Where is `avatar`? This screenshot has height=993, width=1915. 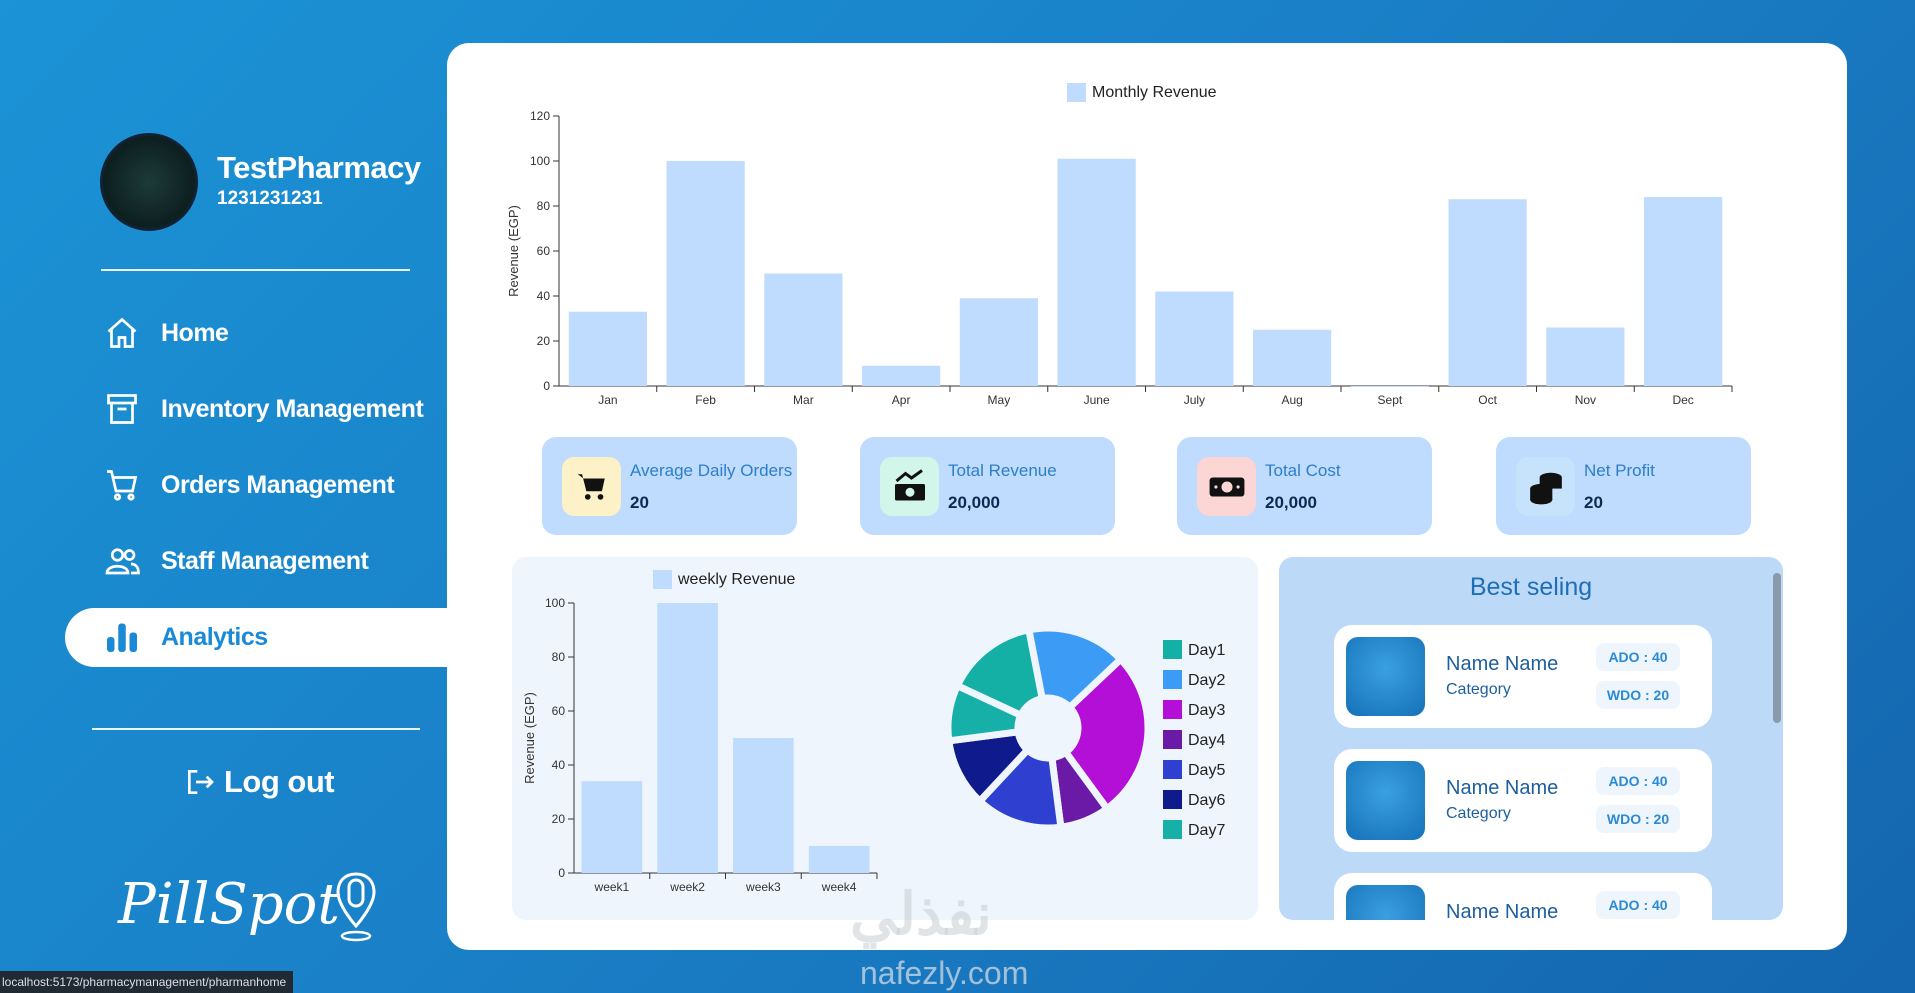 avatar is located at coordinates (149, 182).